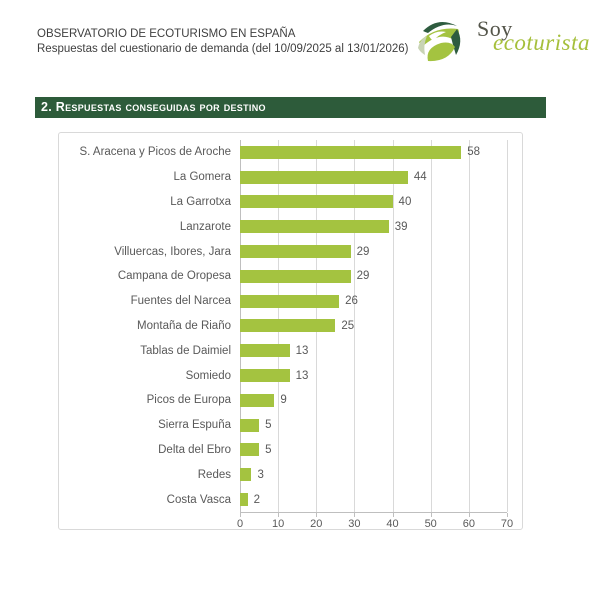 Image resolution: width=613 pixels, height=600 pixels. What do you see at coordinates (290, 107) in the screenshot?
I see `section-title-banner: 2. Respuestas conseguidas por destino` at bounding box center [290, 107].